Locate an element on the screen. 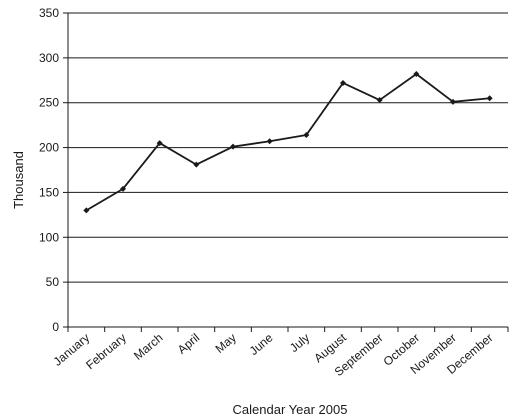 The width and height of the screenshot is (524, 419). data-point-january is located at coordinates (86, 210).